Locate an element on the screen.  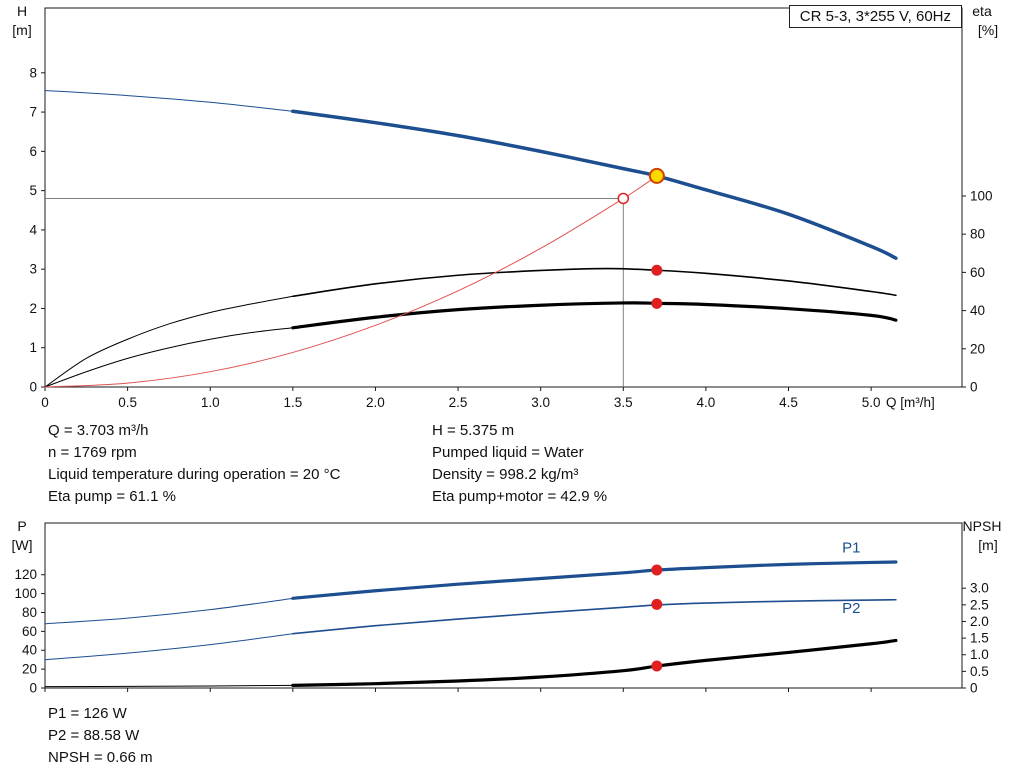
y-left-axis-unit: [m] is located at coordinates (21, 30).